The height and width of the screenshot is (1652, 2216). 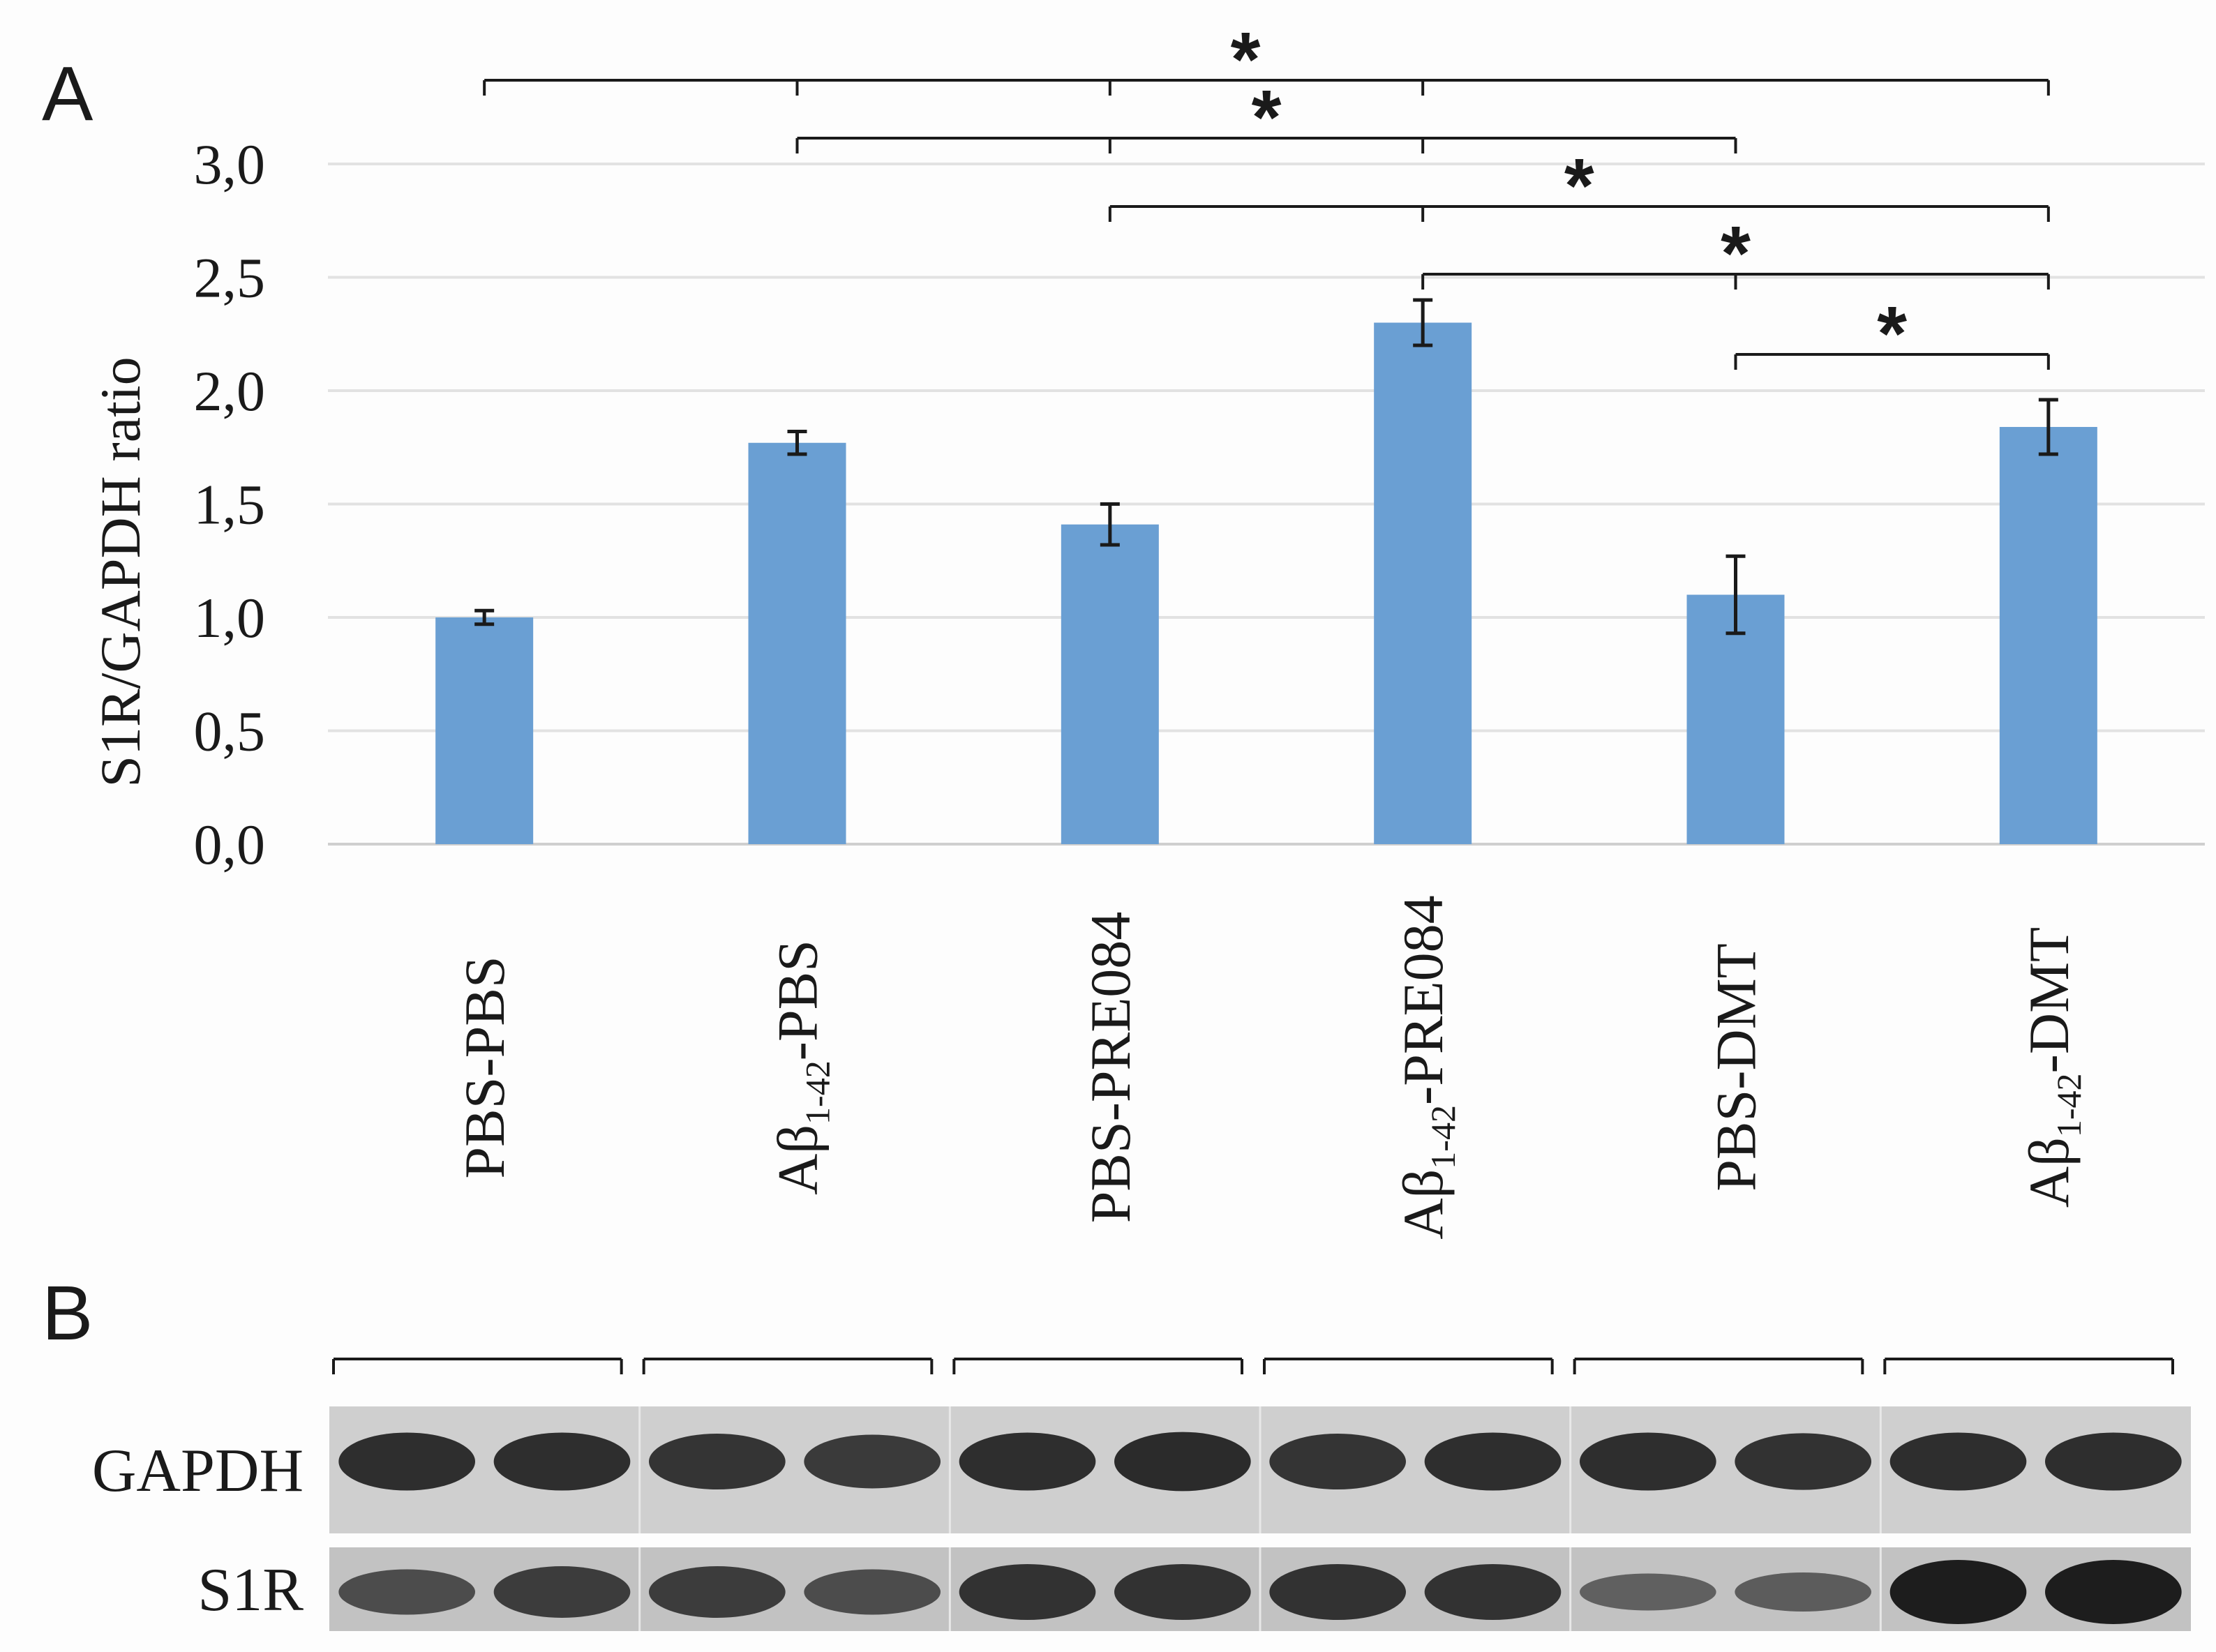 What do you see at coordinates (1426, 1067) in the screenshot?
I see `category-label: Aβ1-42-PRE084` at bounding box center [1426, 1067].